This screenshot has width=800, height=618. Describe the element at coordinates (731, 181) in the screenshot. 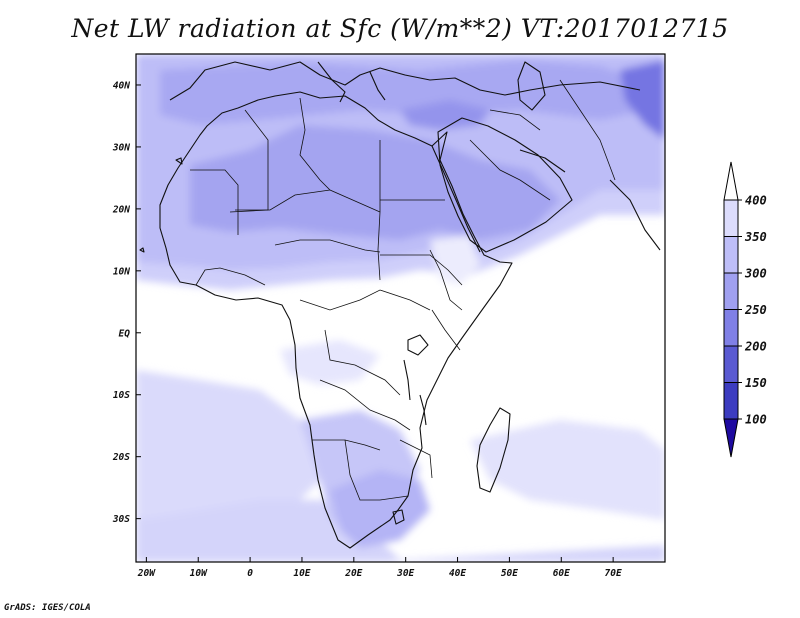

I see `colorbar-top-arrow` at that location.